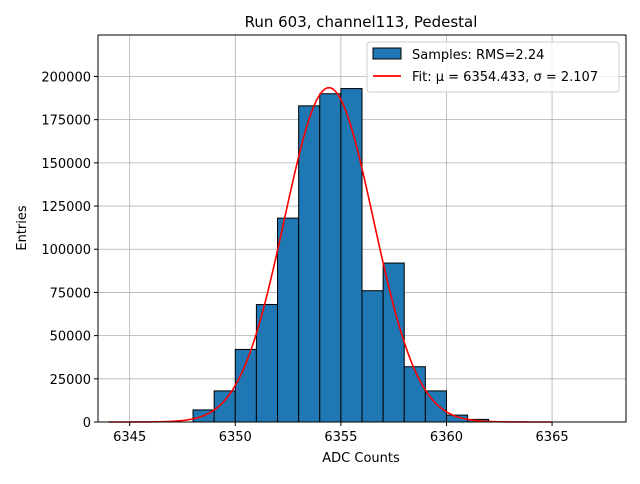  What do you see at coordinates (505, 77) in the screenshot?
I see `legend-fit-label: Fit: μ = 6354.433, σ = 2.107` at bounding box center [505, 77].